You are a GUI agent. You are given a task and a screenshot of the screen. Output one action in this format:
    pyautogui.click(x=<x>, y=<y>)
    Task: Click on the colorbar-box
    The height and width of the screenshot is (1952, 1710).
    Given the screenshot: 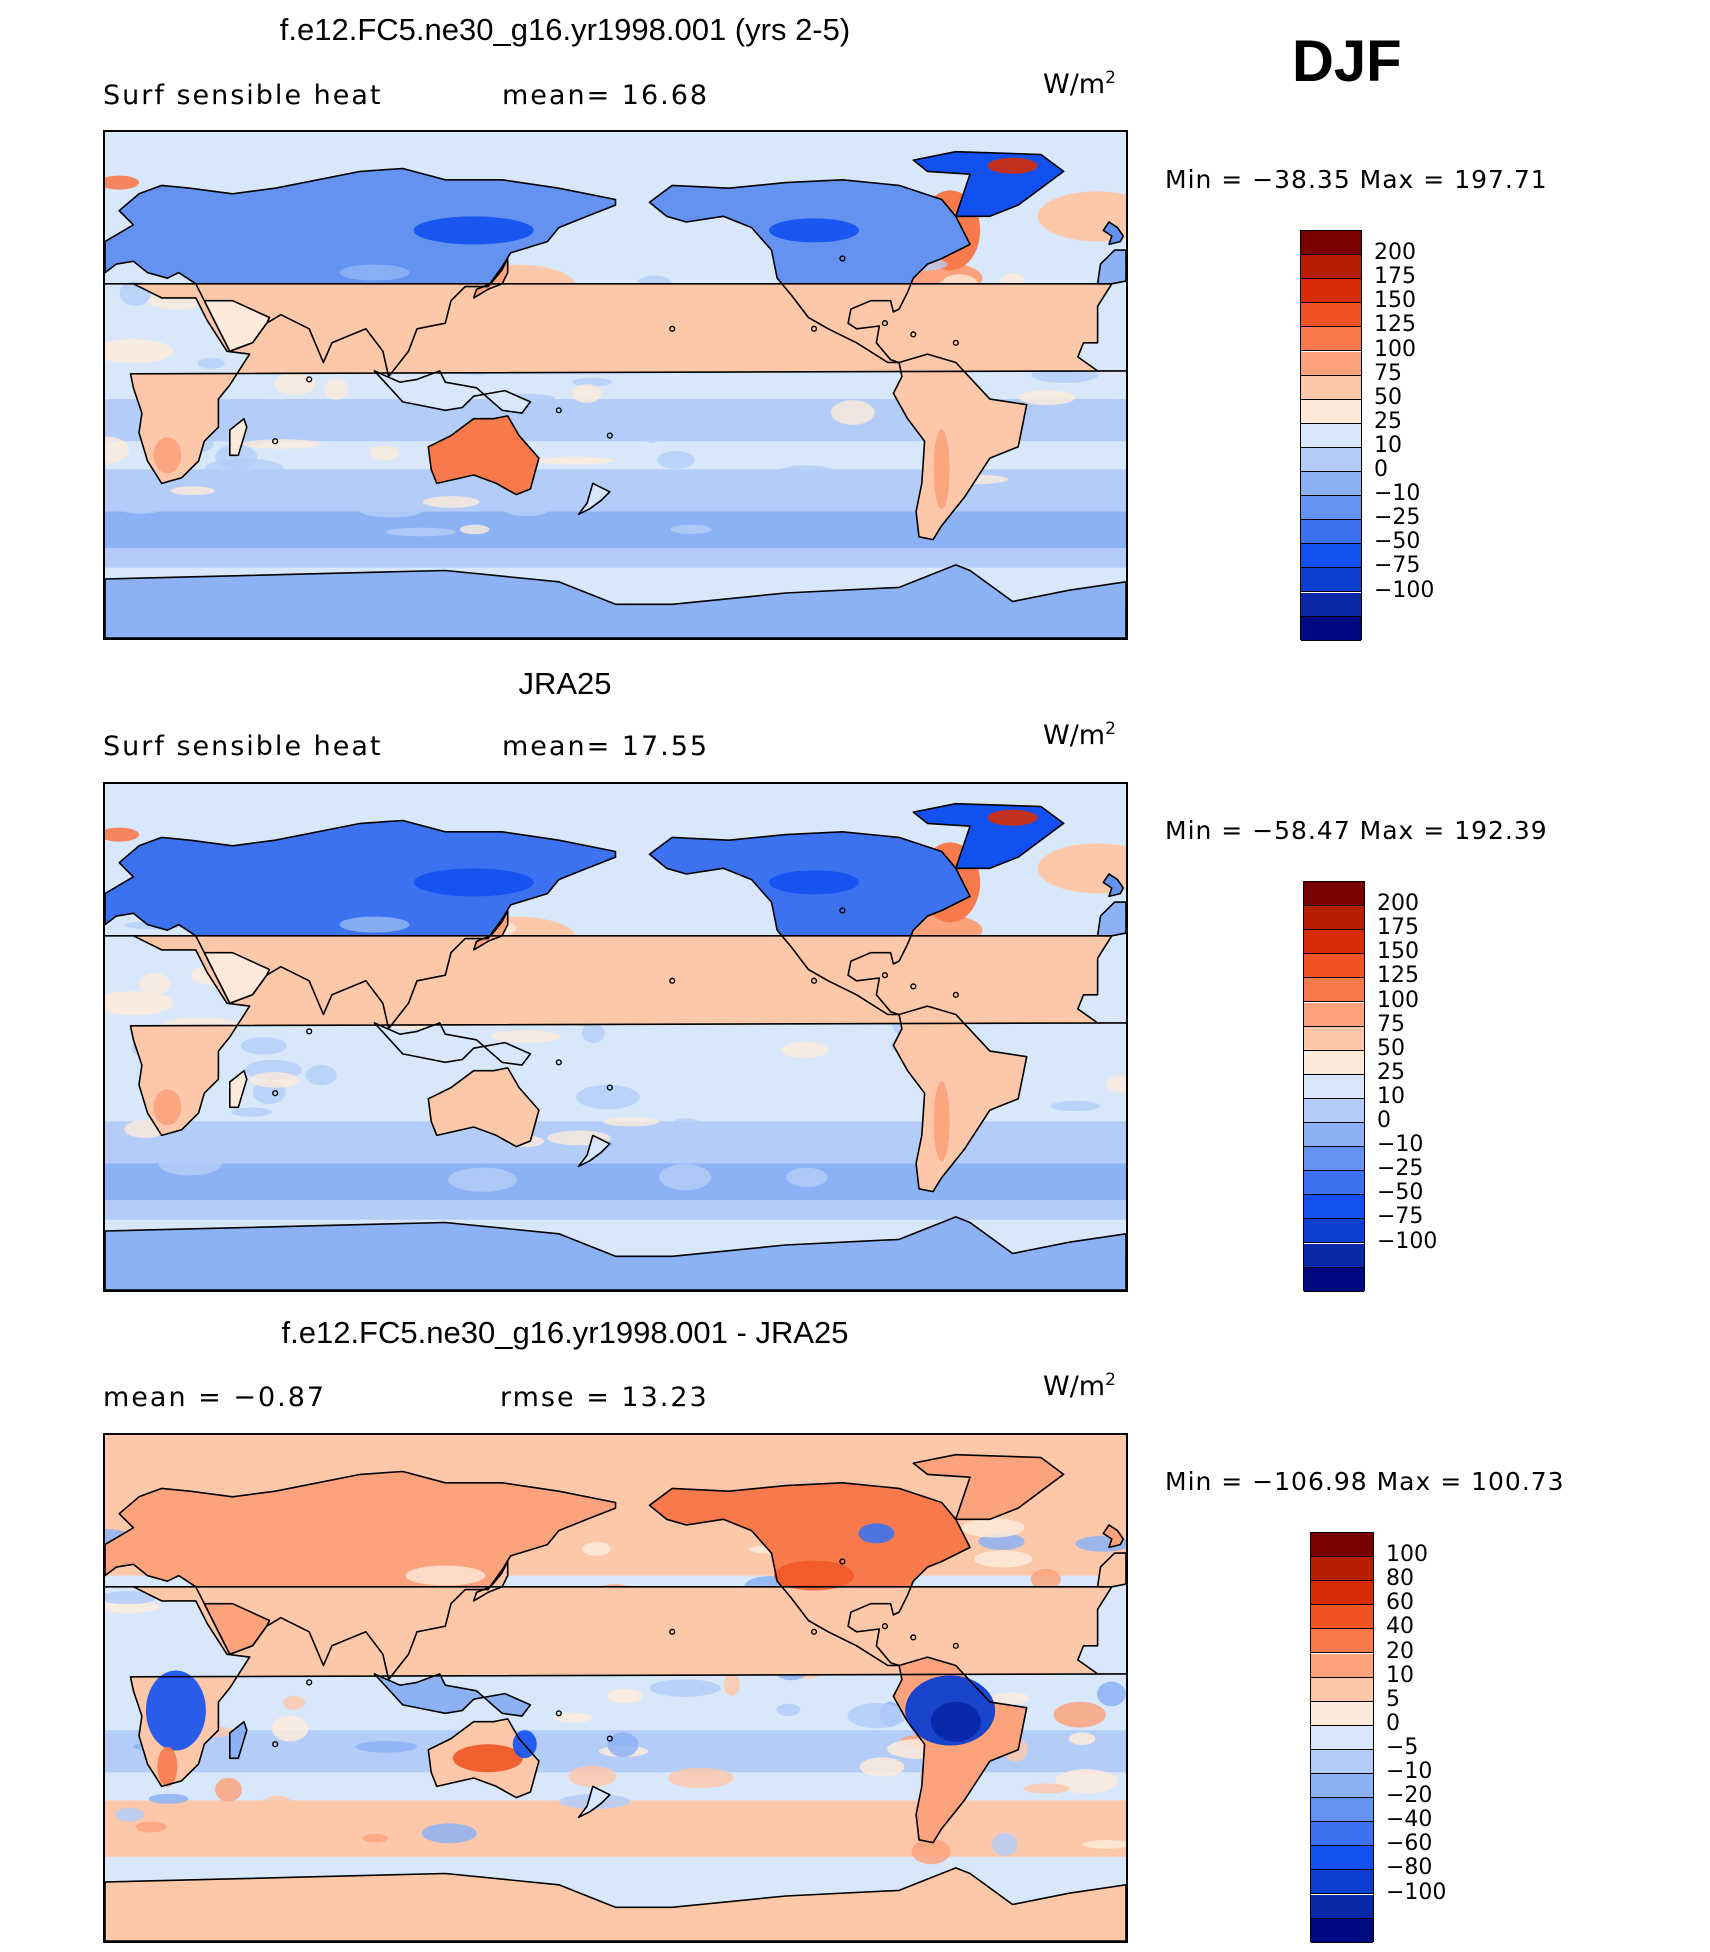 What is the action you would take?
    pyautogui.click(x=1342, y=1737)
    